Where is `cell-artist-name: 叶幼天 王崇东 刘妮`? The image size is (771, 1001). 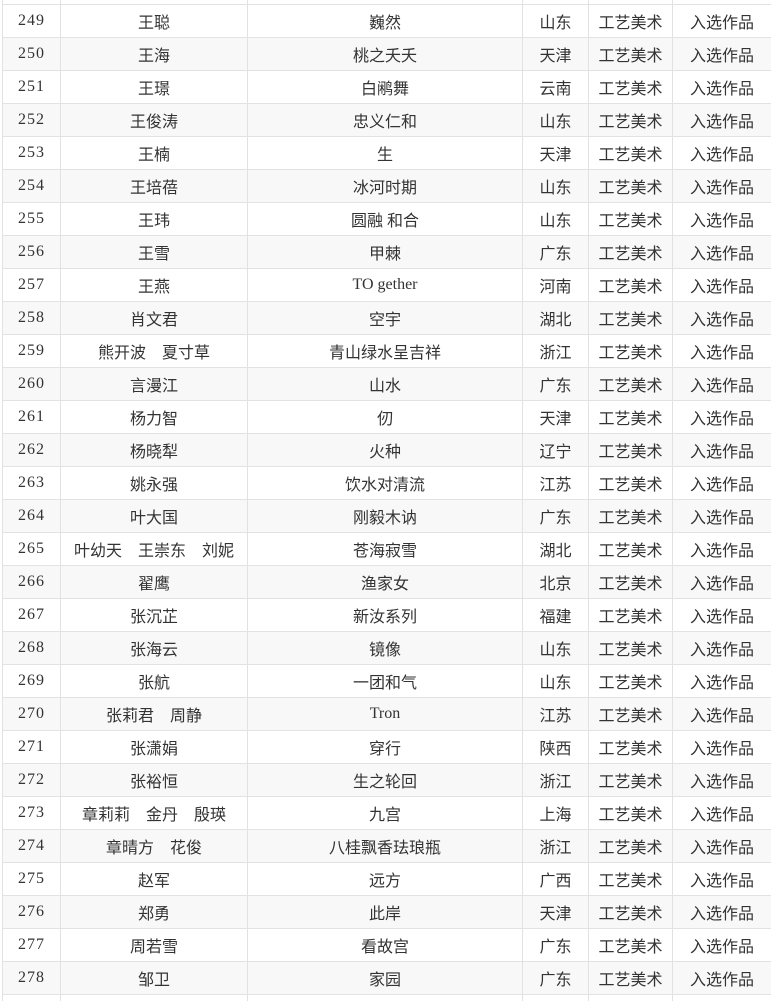
cell-artist-name: 叶幼天 王崇东 刘妮 is located at coordinates (154, 549).